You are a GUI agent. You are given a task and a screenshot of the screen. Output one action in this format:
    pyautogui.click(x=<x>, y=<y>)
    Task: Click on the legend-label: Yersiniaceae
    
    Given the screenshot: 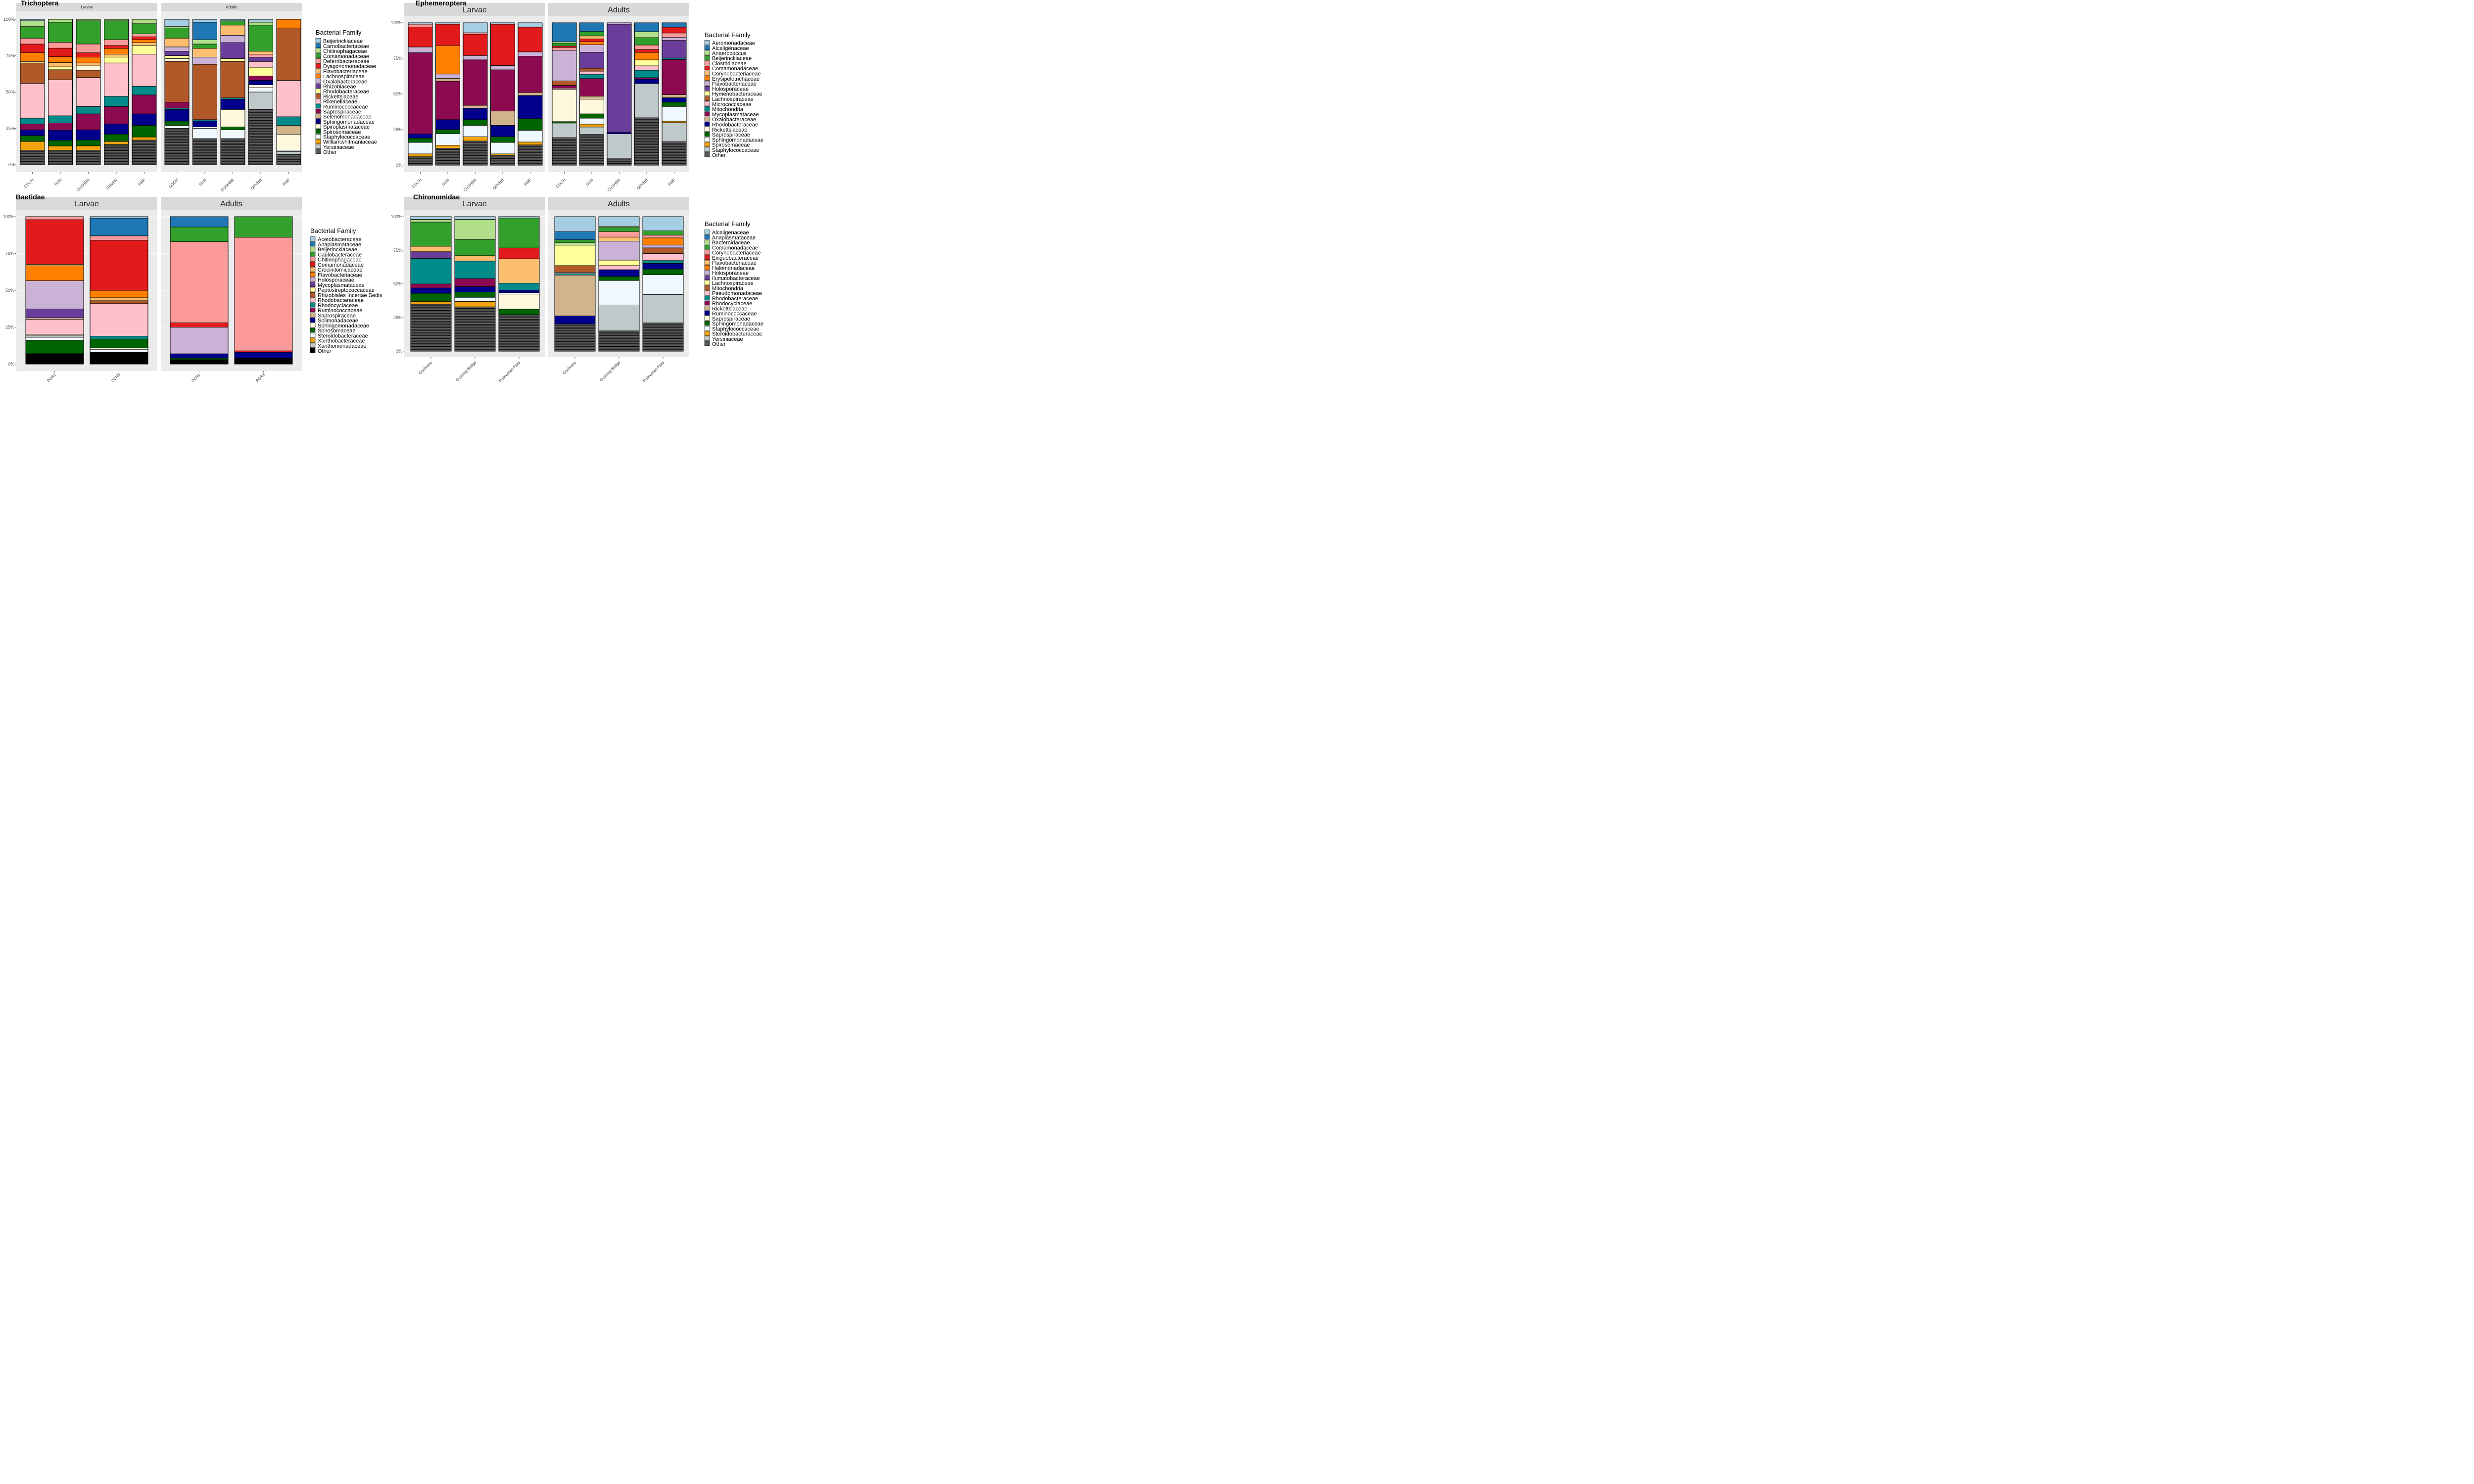 What is the action you would take?
    pyautogui.click(x=339, y=147)
    